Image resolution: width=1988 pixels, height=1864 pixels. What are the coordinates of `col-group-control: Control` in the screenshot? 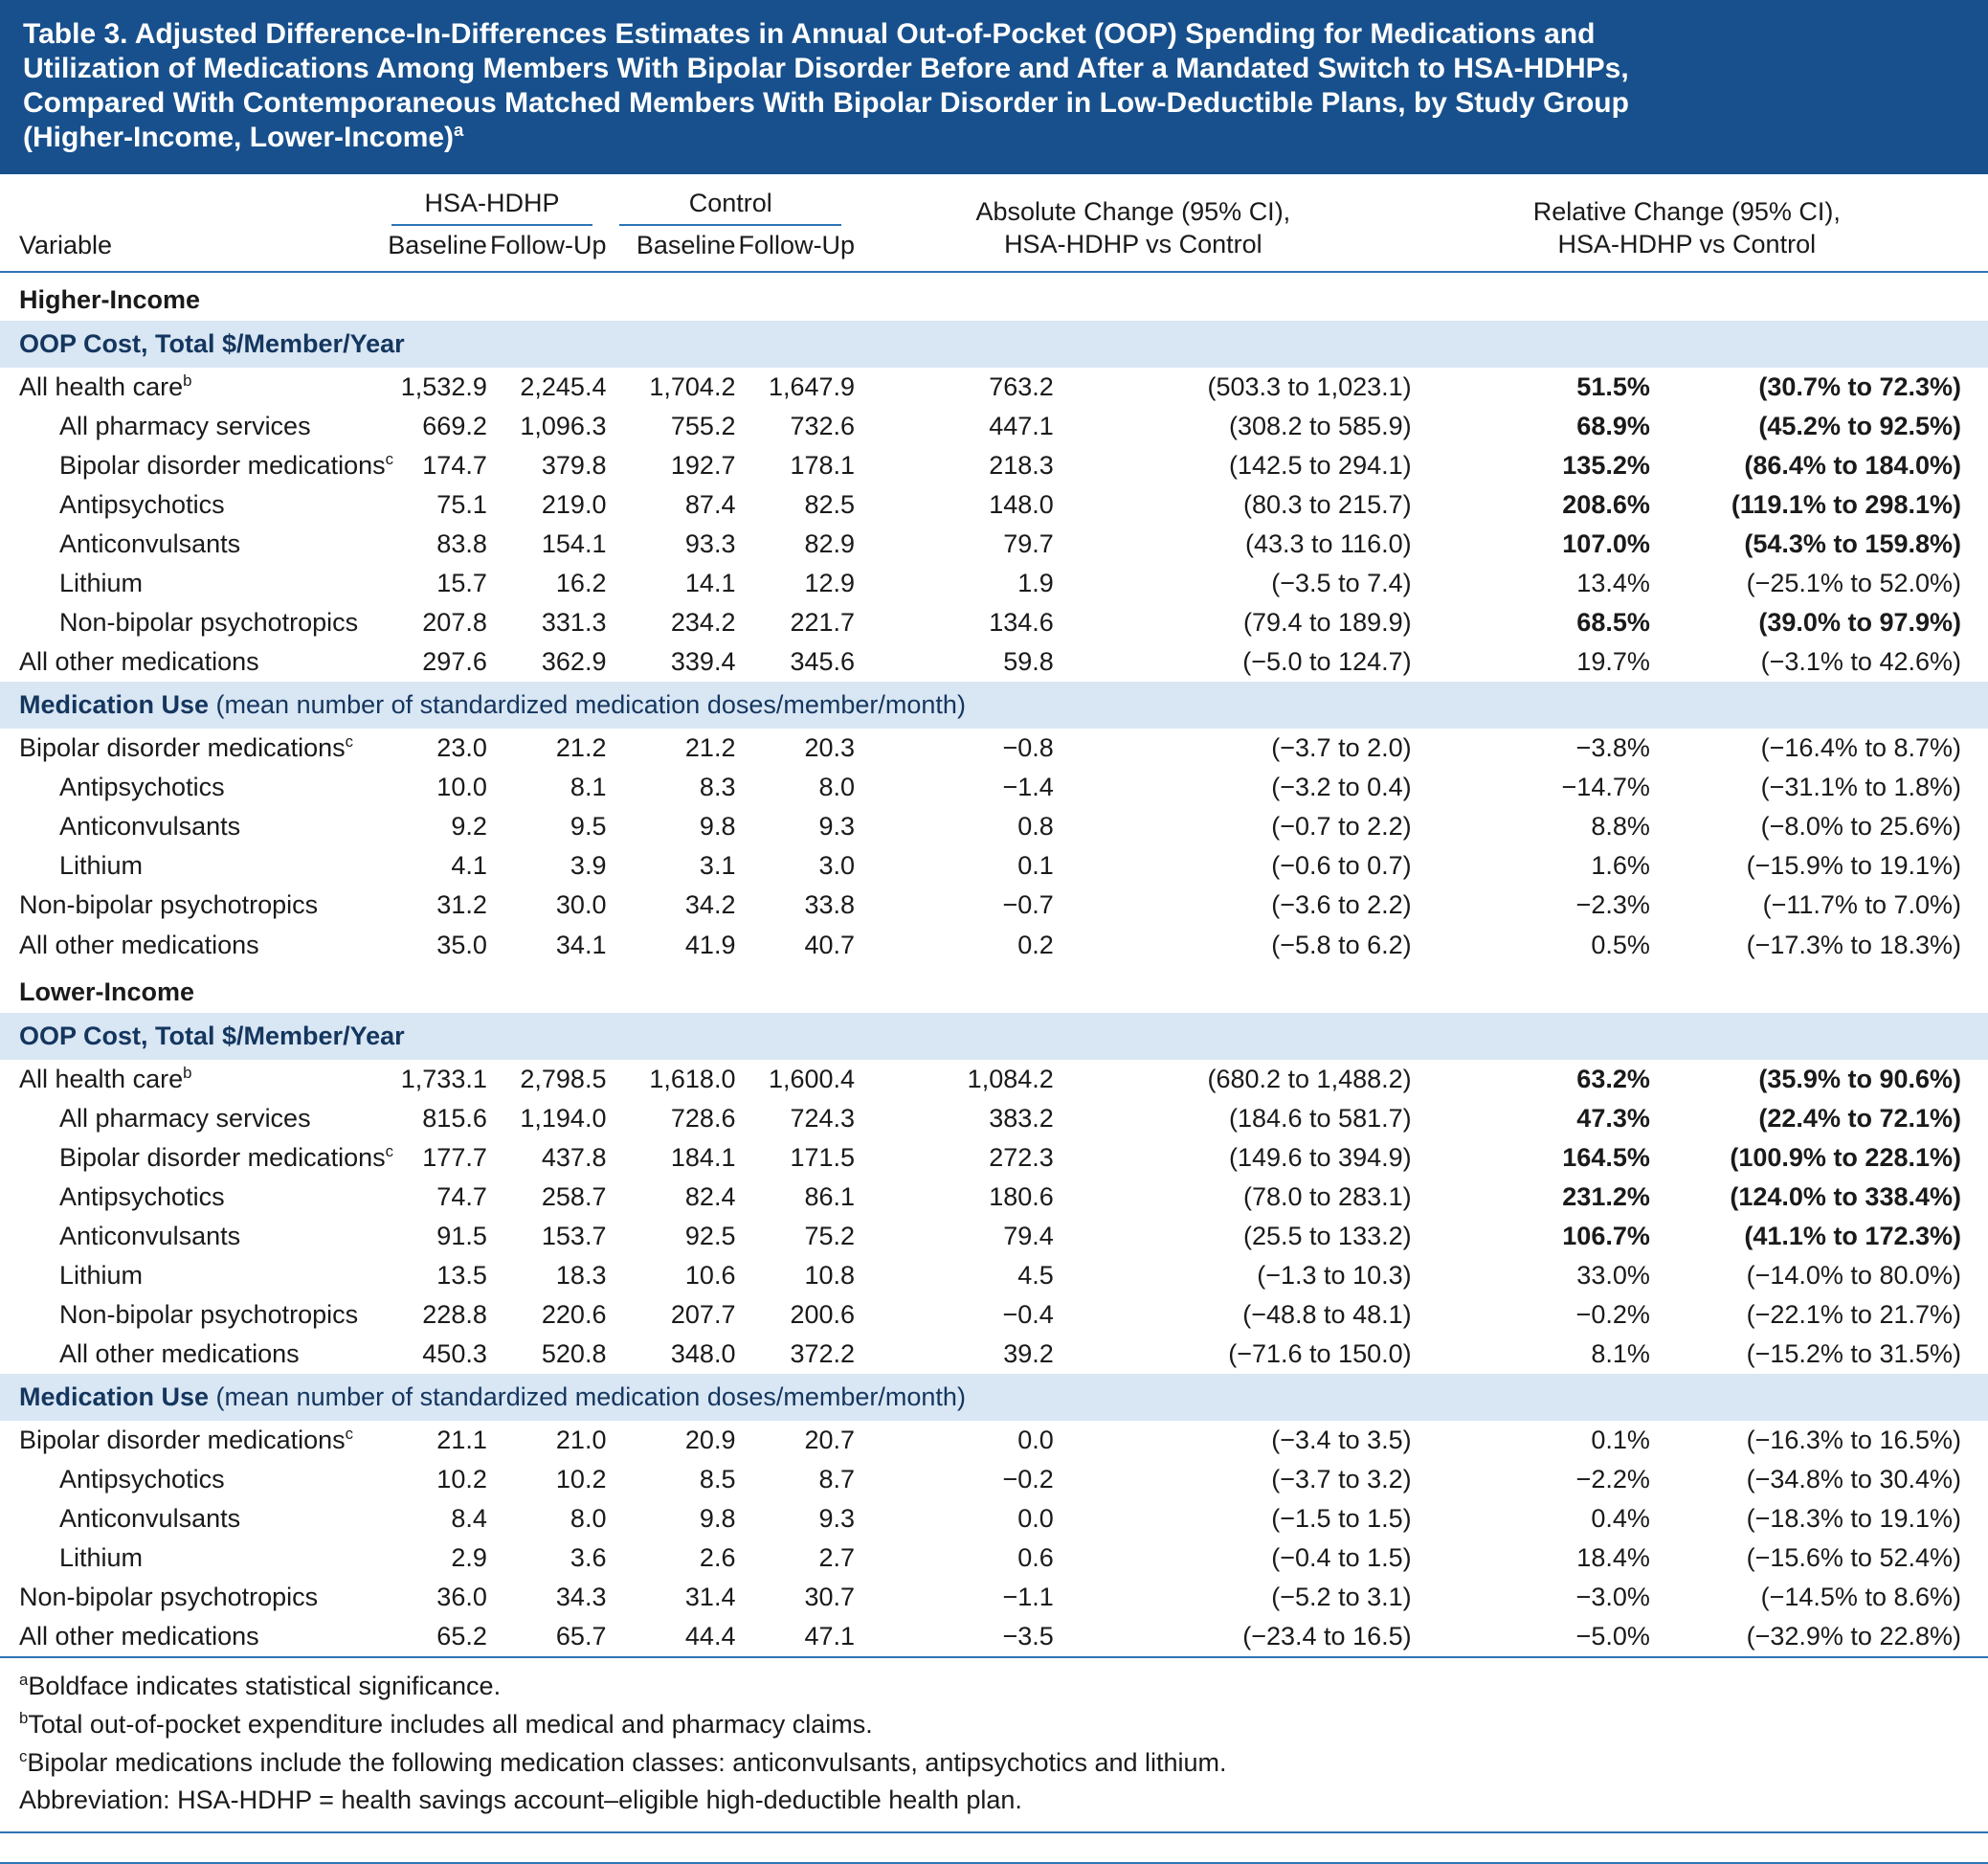 It's located at (730, 200).